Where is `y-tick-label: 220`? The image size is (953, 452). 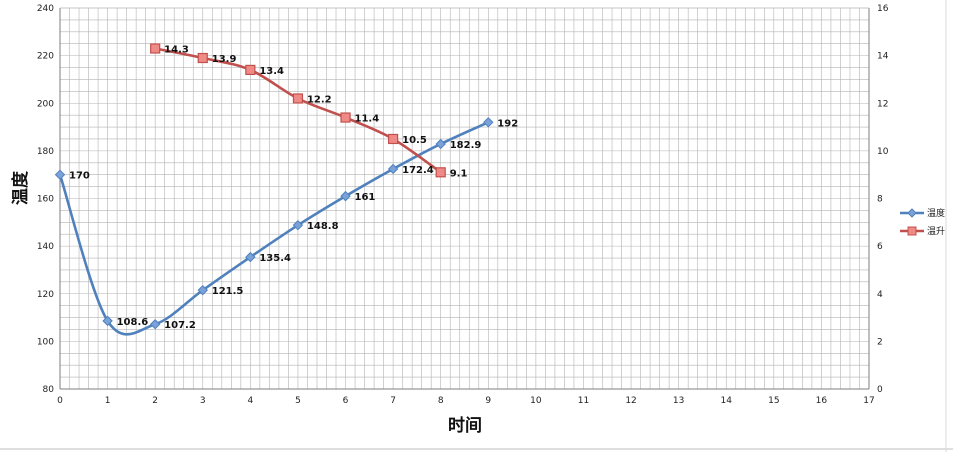 y-tick-label: 220 is located at coordinates (45, 57).